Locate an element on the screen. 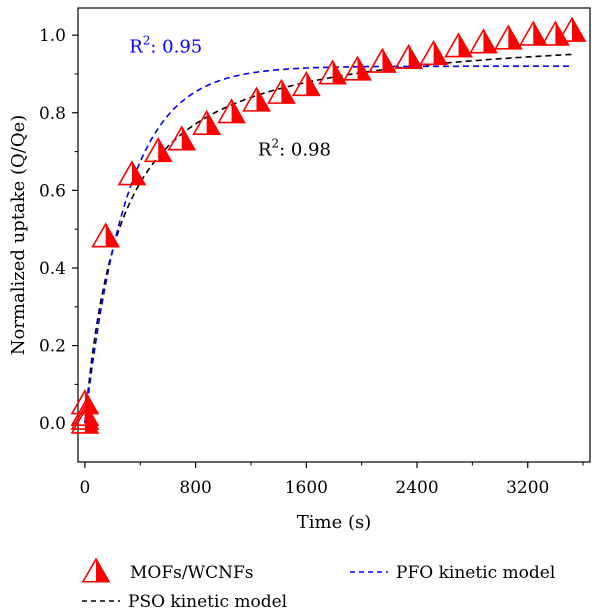 This screenshot has height=611, width=600. y-tick-label: 1.0 is located at coordinates (52, 36).